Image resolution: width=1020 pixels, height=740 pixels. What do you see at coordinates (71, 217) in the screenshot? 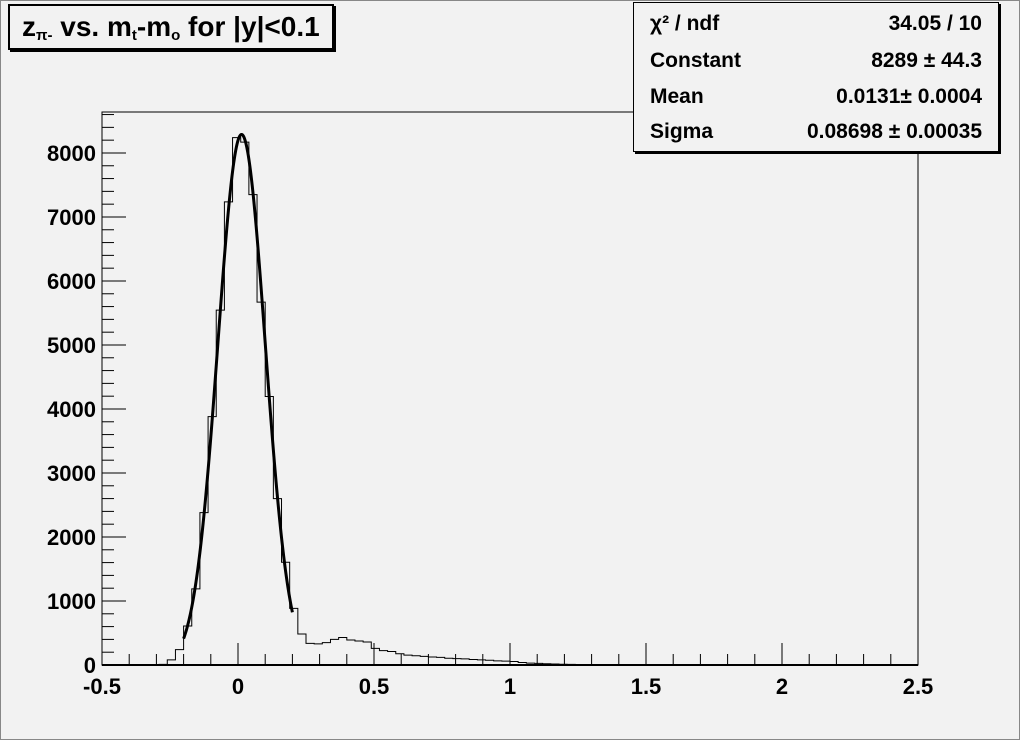
I see `y-tick-label: 7000` at bounding box center [71, 217].